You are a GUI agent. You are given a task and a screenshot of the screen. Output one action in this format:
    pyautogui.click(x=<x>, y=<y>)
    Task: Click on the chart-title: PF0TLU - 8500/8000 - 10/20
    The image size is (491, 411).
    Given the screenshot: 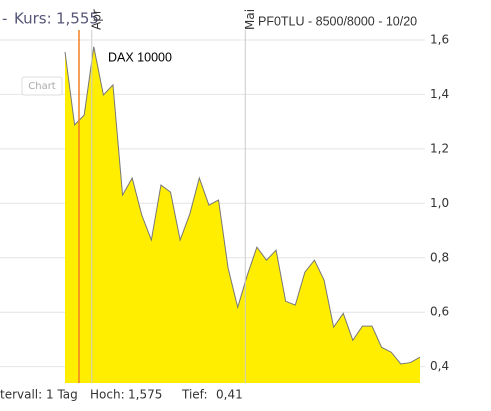 What is the action you would take?
    pyautogui.click(x=337, y=21)
    